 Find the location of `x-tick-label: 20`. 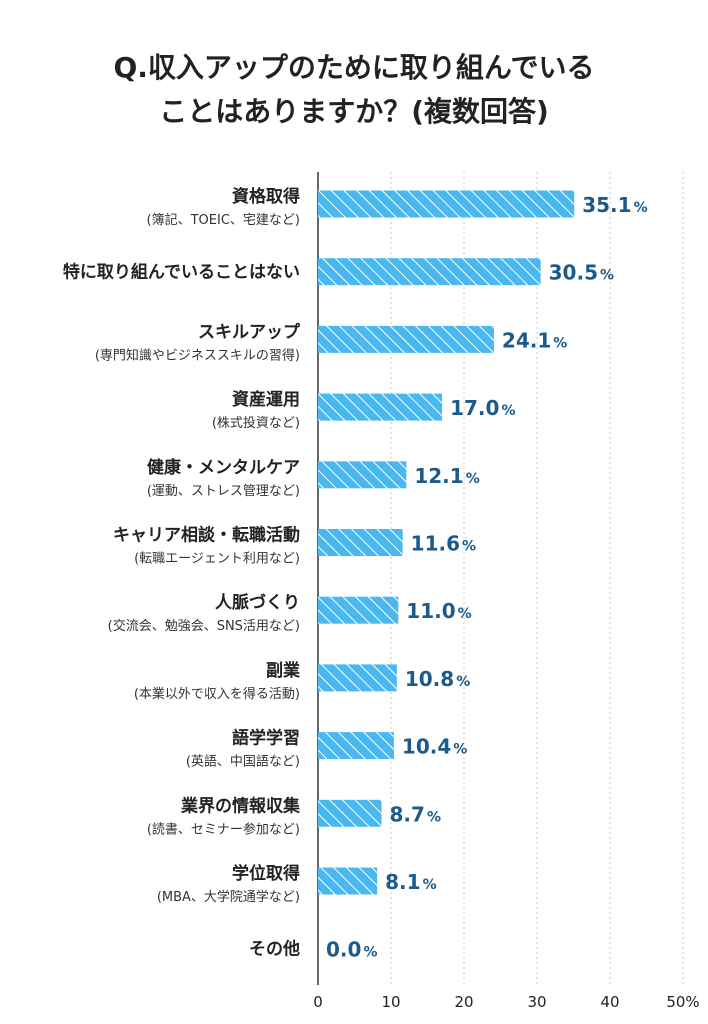

x-tick-label: 20 is located at coordinates (463, 1002).